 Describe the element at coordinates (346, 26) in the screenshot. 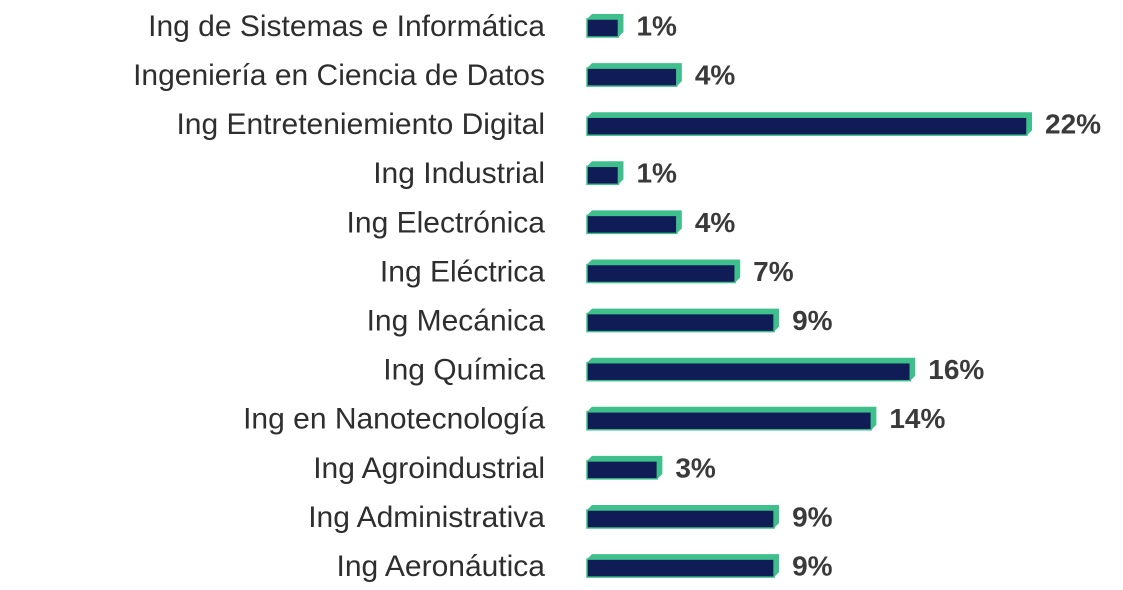

I see `category-label: Ing de Sistemas e Informática` at that location.